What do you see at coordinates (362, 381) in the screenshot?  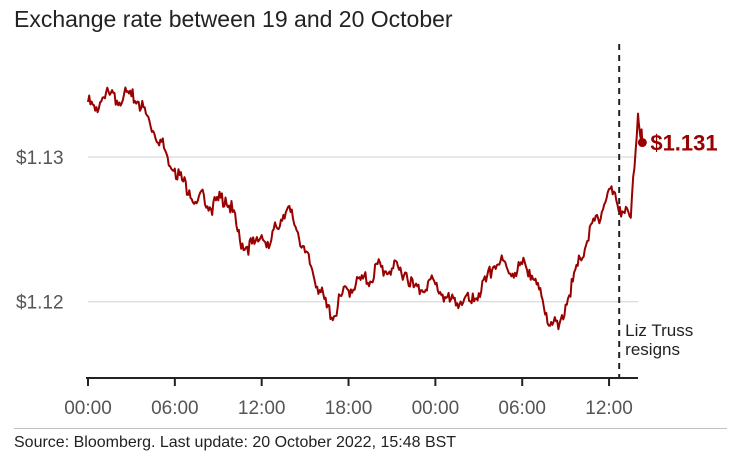 I see `x-axis` at bounding box center [362, 381].